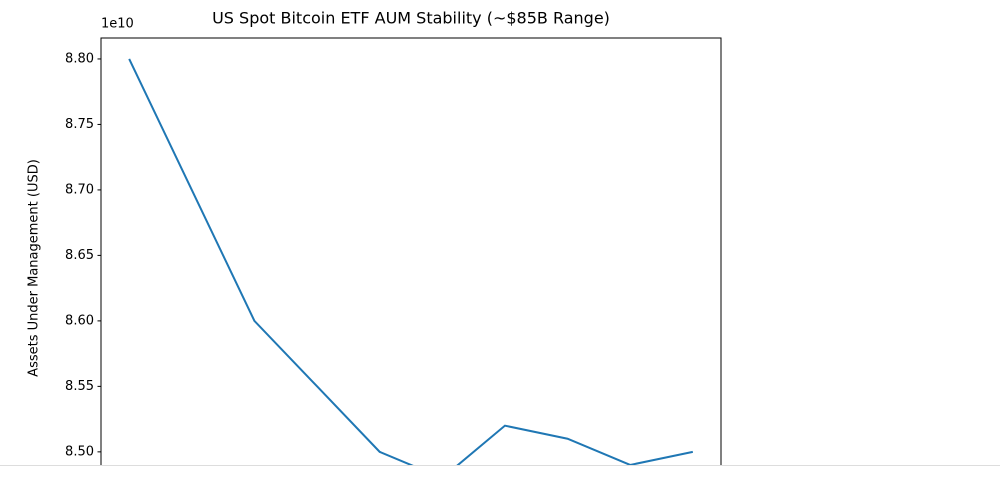 The height and width of the screenshot is (496, 1000). What do you see at coordinates (79, 189) in the screenshot?
I see `y-tick-label: 8.70` at bounding box center [79, 189].